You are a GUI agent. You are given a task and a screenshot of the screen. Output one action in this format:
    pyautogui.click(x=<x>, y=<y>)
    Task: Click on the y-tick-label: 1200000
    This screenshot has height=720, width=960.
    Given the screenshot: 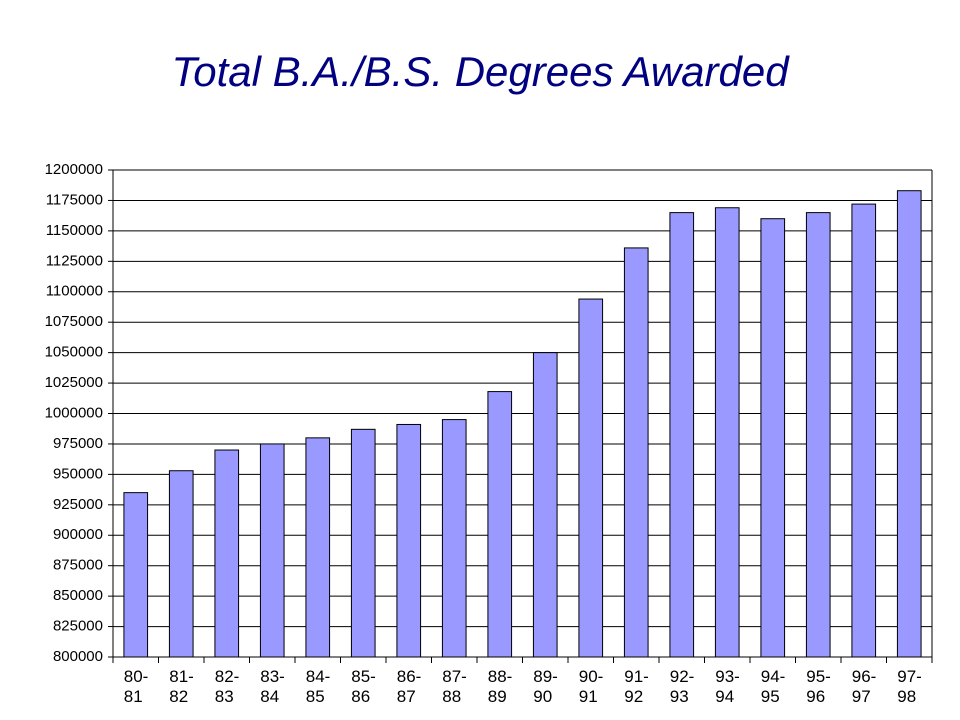 What is the action you would take?
    pyautogui.click(x=74, y=169)
    